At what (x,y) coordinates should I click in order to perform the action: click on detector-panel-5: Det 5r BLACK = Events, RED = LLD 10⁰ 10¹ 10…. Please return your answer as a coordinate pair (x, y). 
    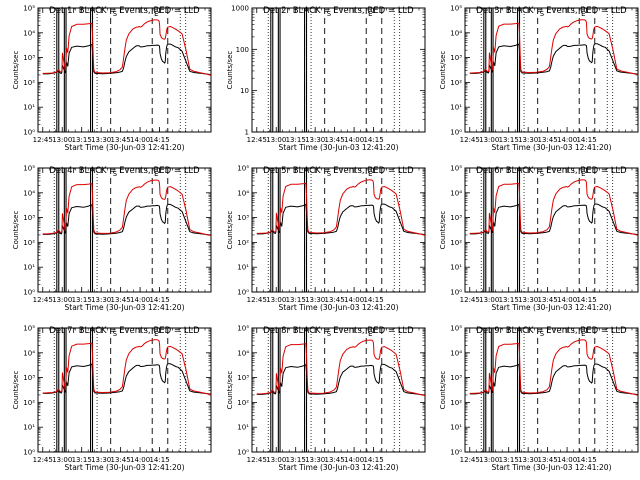
    Looking at the image, I should click on (326, 238).